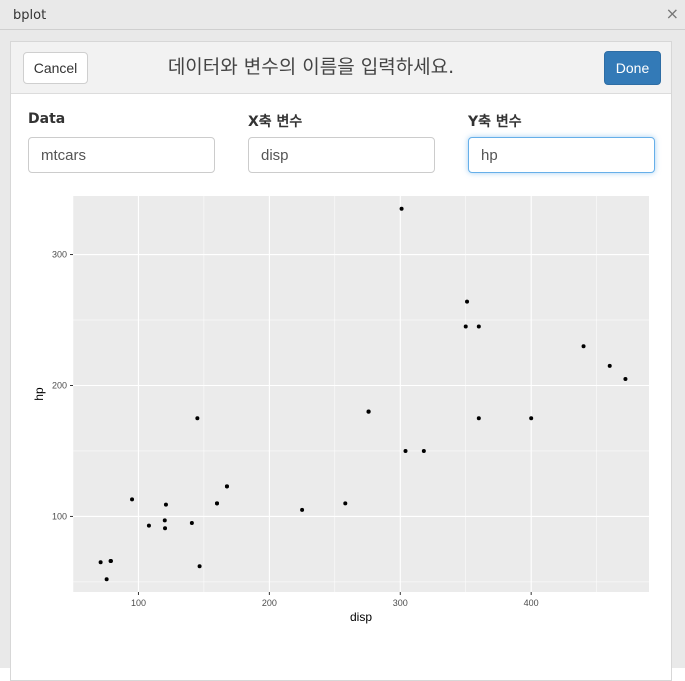 The height and width of the screenshot is (681, 685). What do you see at coordinates (59, 255) in the screenshot?
I see `y-tick-label: 300` at bounding box center [59, 255].